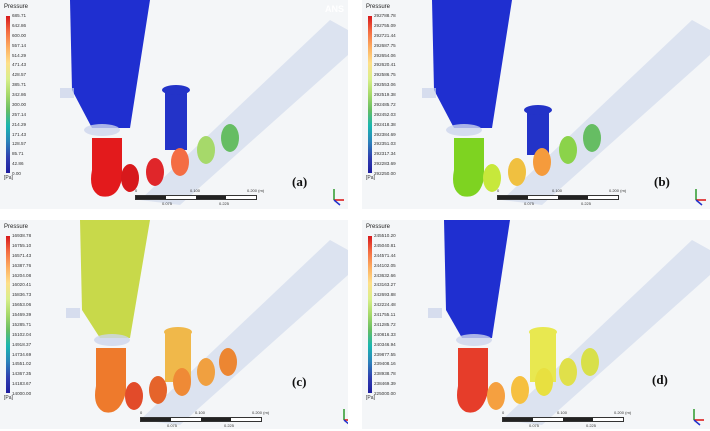  I want to click on tick-label: 16571.43, so click(22, 255).